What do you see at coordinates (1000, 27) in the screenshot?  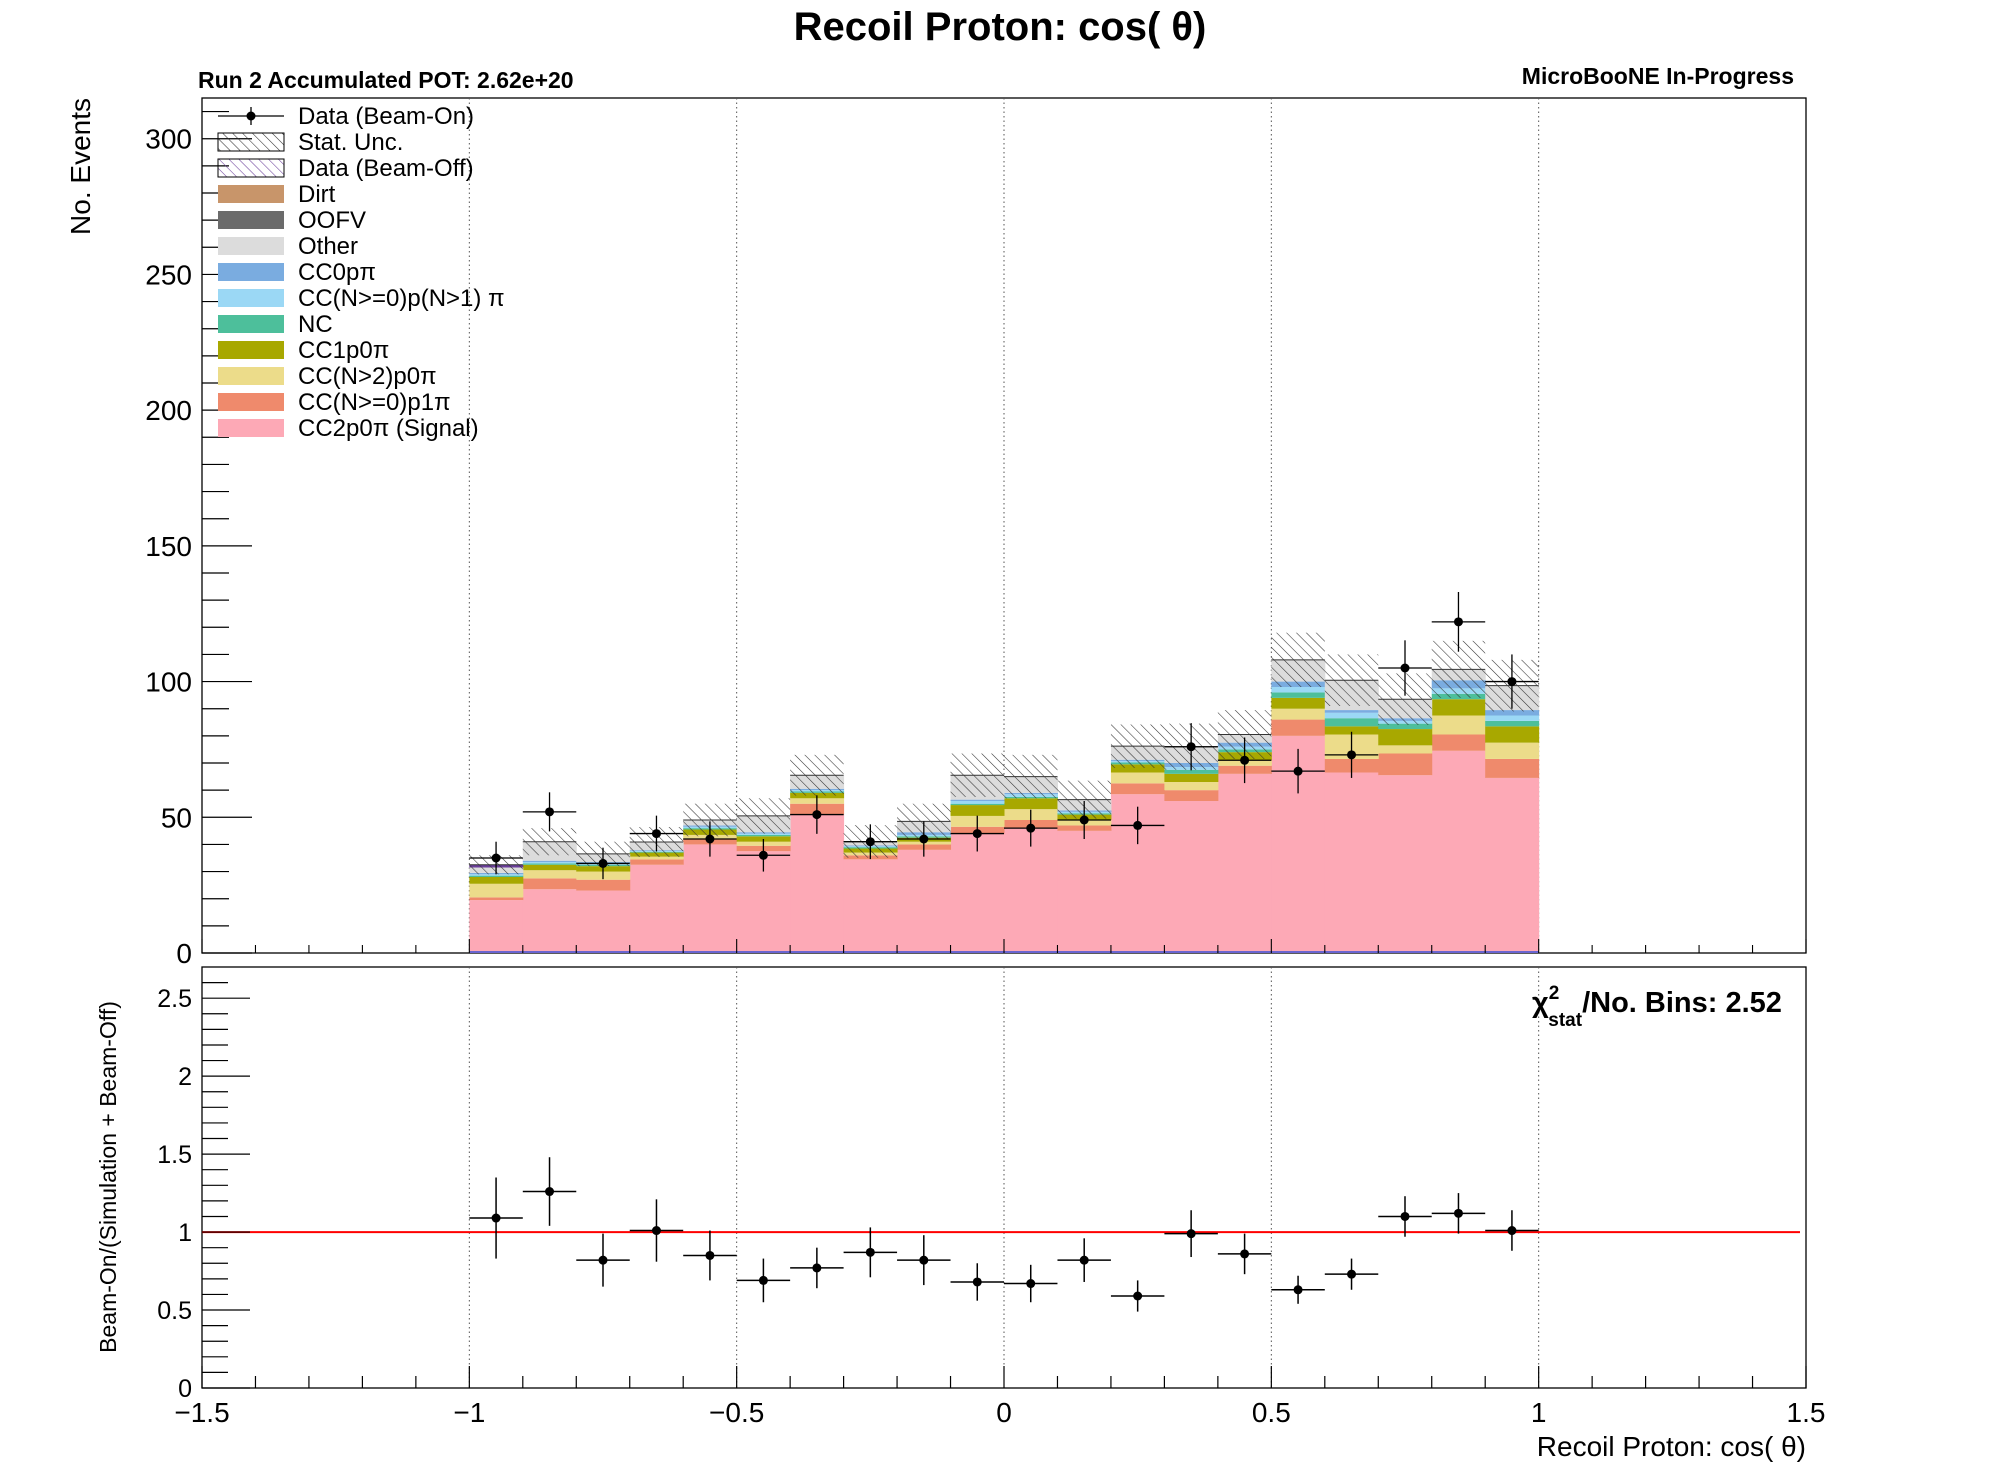 I see `chart-title: Recoil Proton: cos( θ)` at bounding box center [1000, 27].